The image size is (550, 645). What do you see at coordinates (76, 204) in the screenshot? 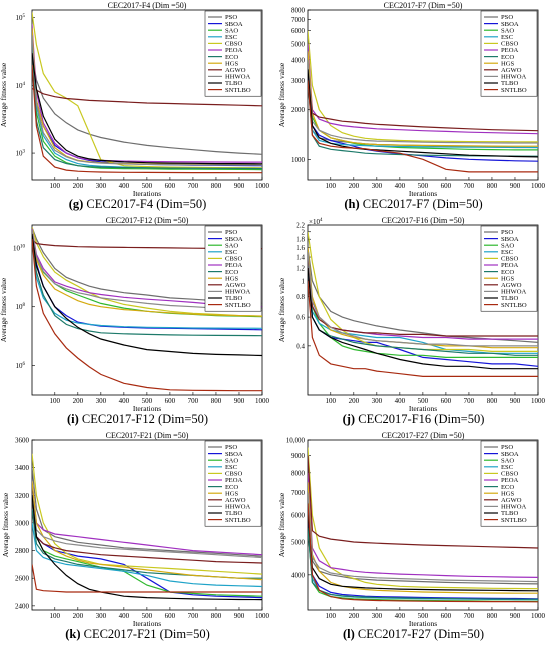
I see `caption-letter: (g)` at bounding box center [76, 204].